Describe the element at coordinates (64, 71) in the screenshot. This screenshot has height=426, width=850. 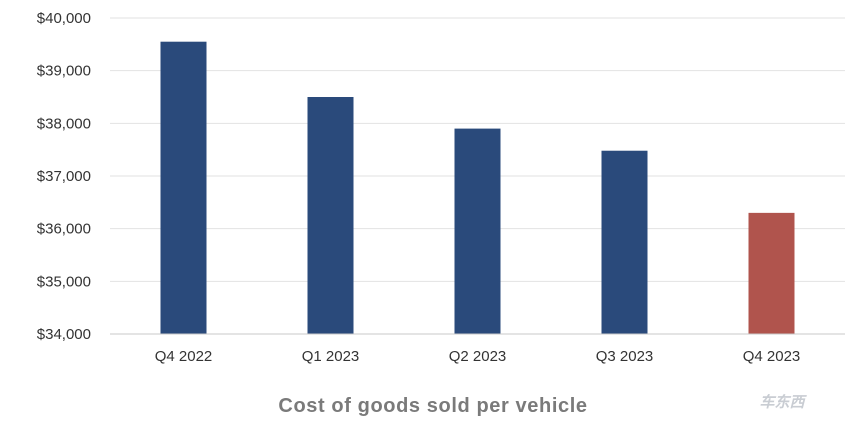
I see `y-tick-label: $39,000` at that location.